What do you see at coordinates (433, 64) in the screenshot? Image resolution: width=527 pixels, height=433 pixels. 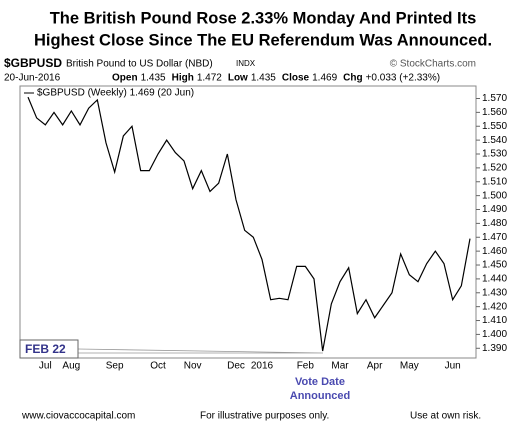 I see `copyright: © StockCharts.com` at bounding box center [433, 64].